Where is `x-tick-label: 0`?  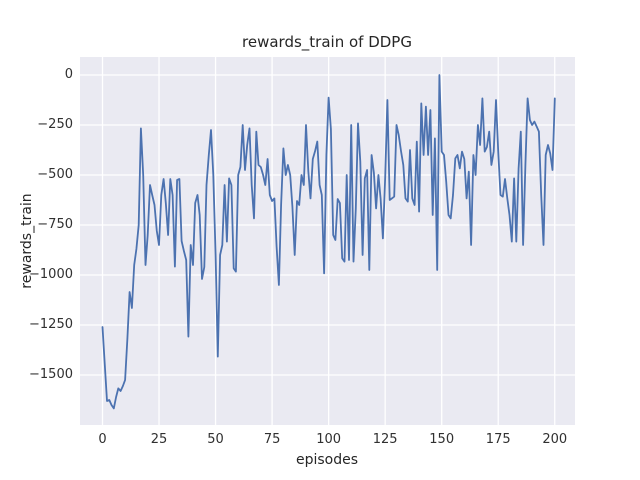 x-tick-label: 0 is located at coordinates (102, 439).